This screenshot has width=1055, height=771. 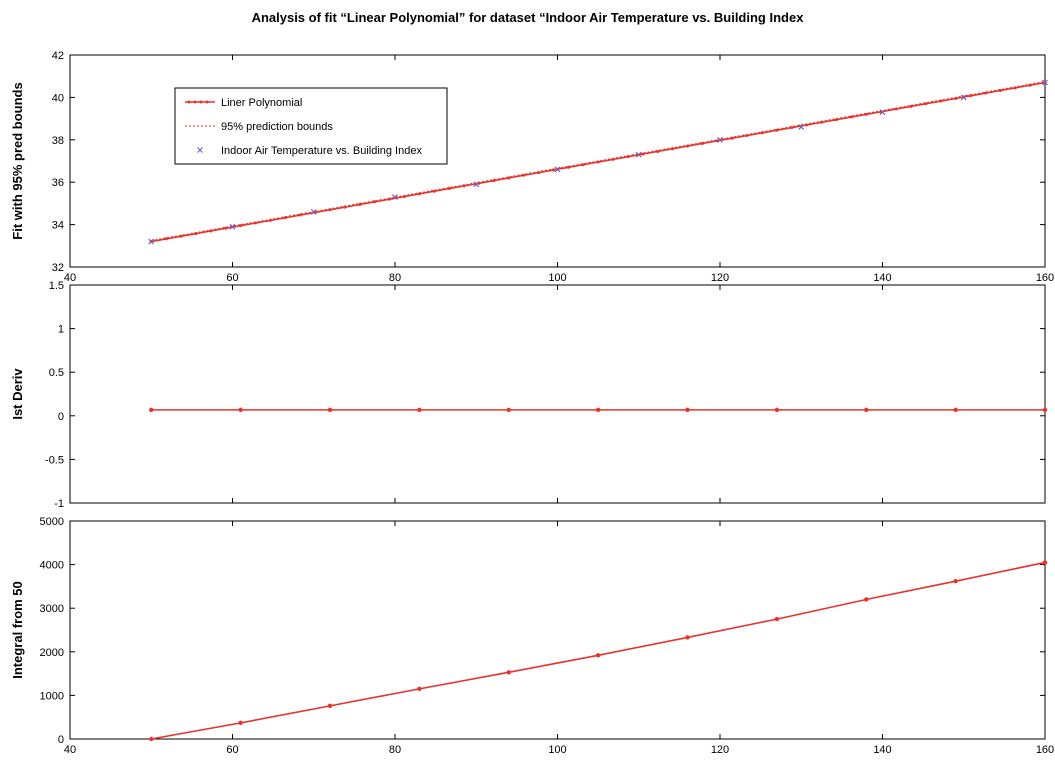 What do you see at coordinates (56, 286) in the screenshot?
I see `y-tick-label: 1.5` at bounding box center [56, 286].